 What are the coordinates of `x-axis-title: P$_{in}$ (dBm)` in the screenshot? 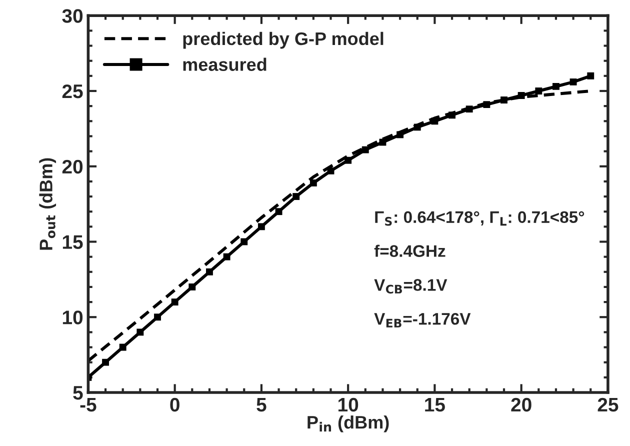 It's located at (348, 423).